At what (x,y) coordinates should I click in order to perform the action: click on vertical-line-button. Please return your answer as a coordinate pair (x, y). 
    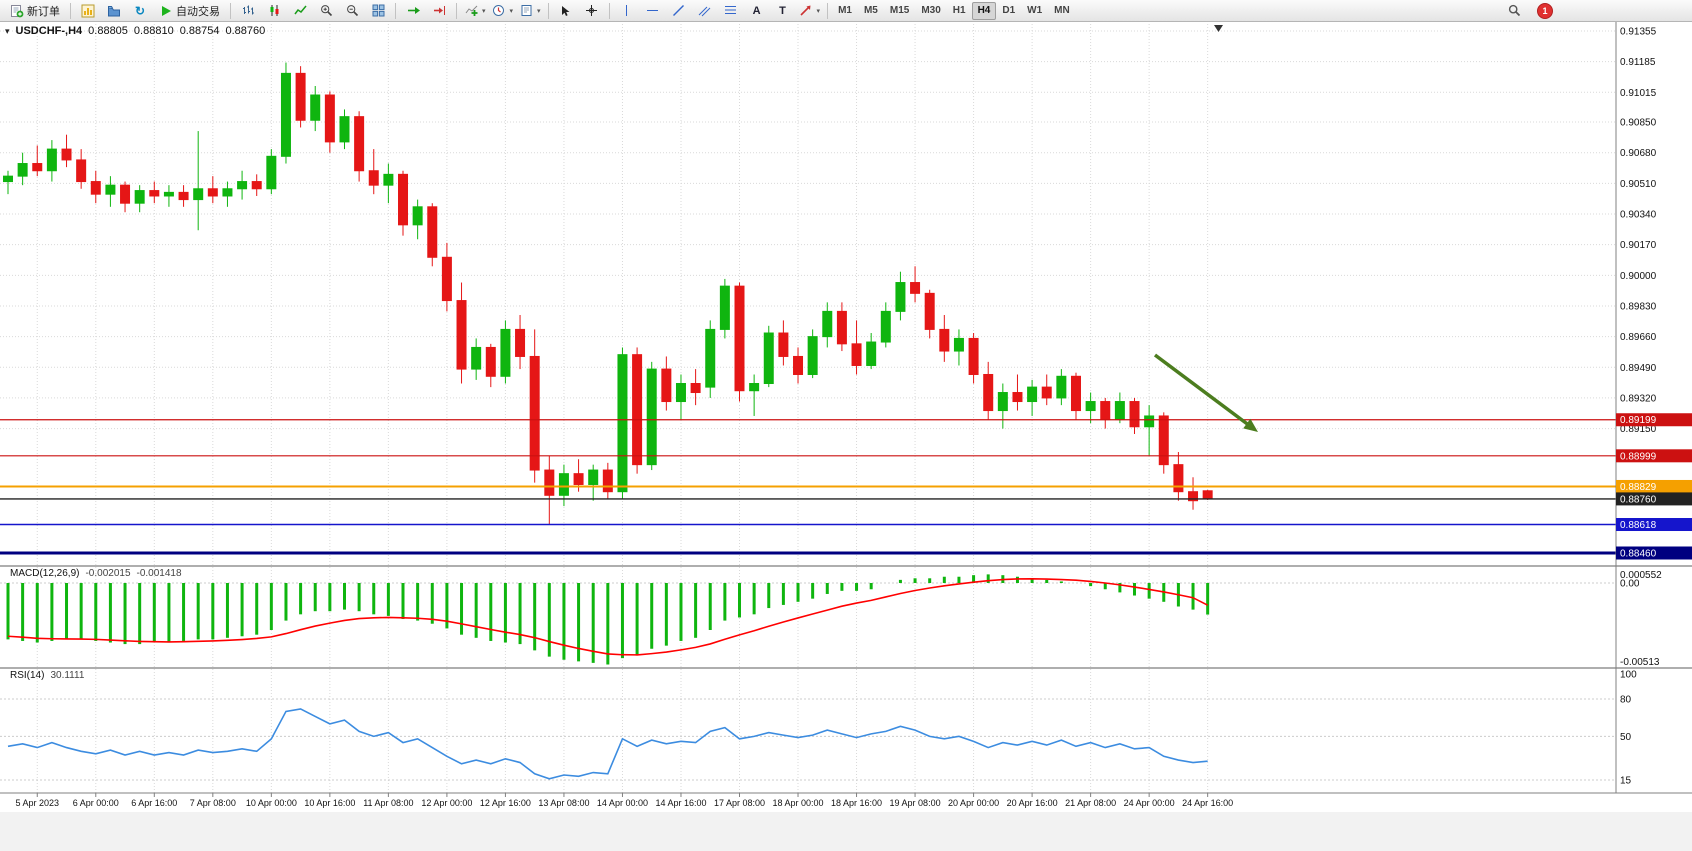
    Looking at the image, I should click on (627, 11).